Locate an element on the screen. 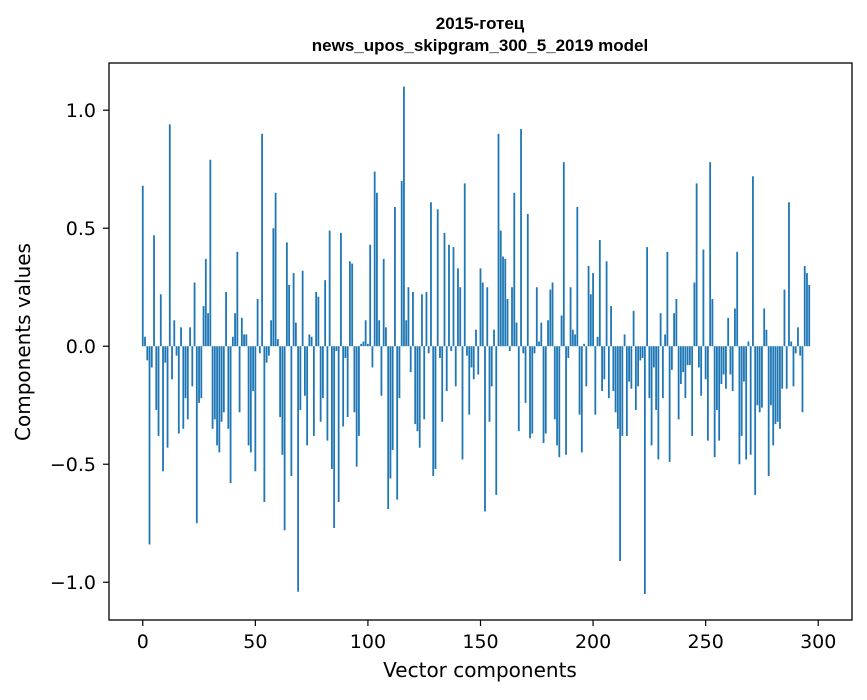 This screenshot has height=700, width=867. chart-title-line-1: 2015-готец is located at coordinates (480, 23).